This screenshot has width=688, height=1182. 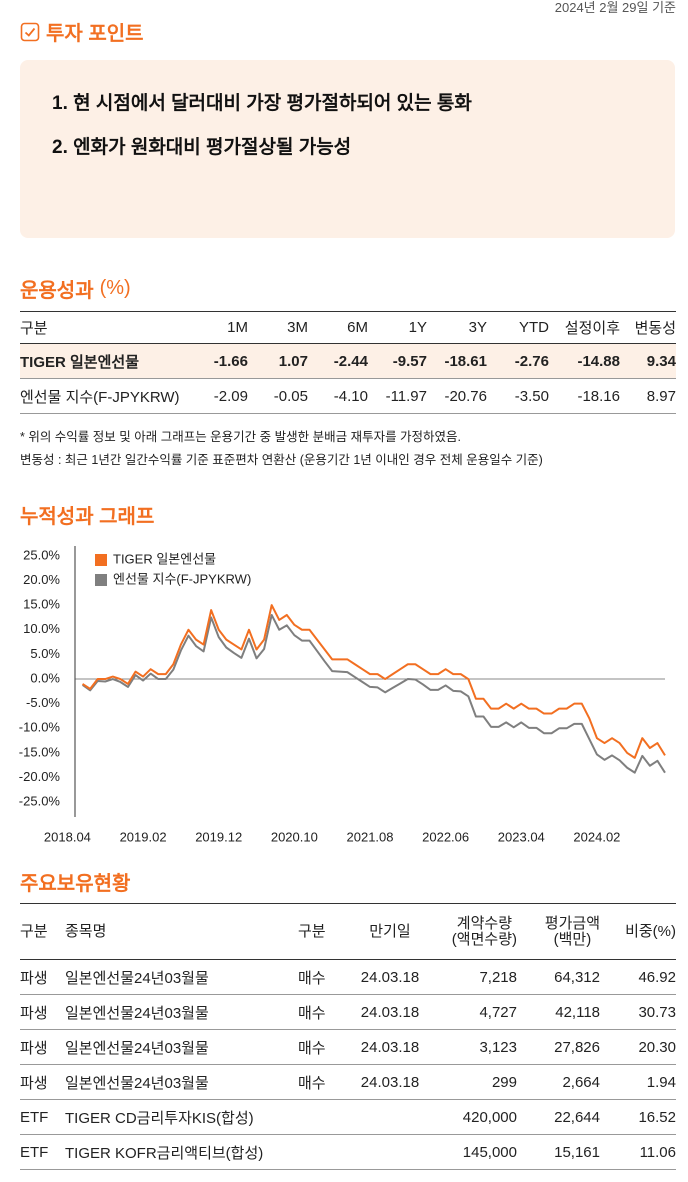 I want to click on column-header: 계약수량 (액면수량), so click(x=474, y=931).